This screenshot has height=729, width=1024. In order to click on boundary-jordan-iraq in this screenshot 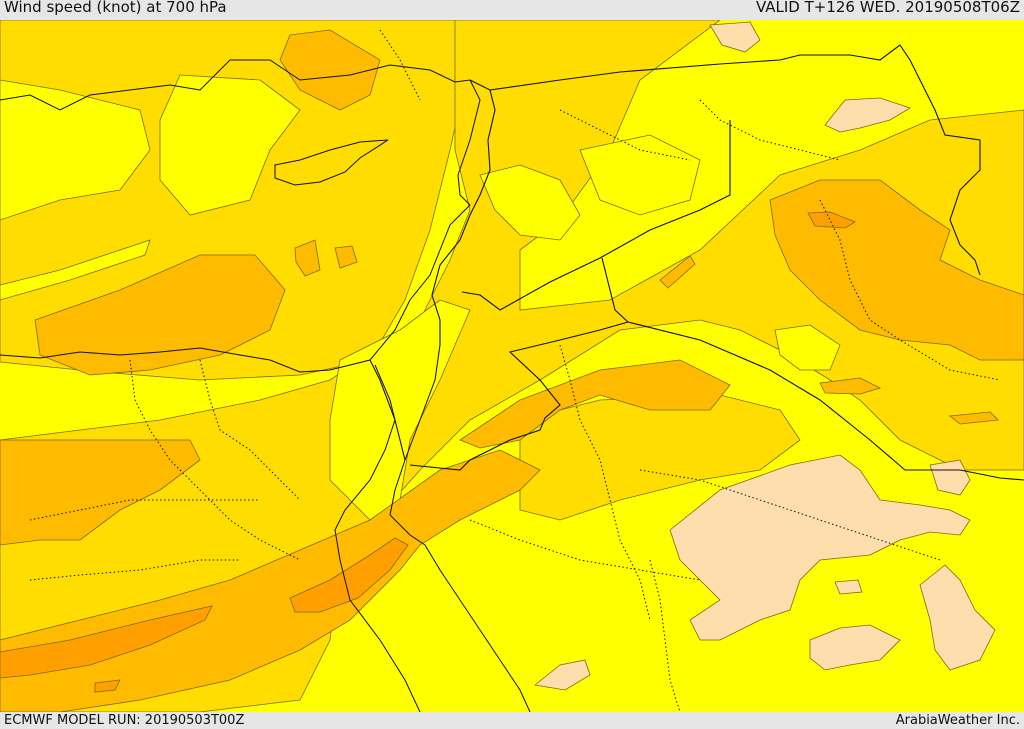, I will do `click(596, 215)`.